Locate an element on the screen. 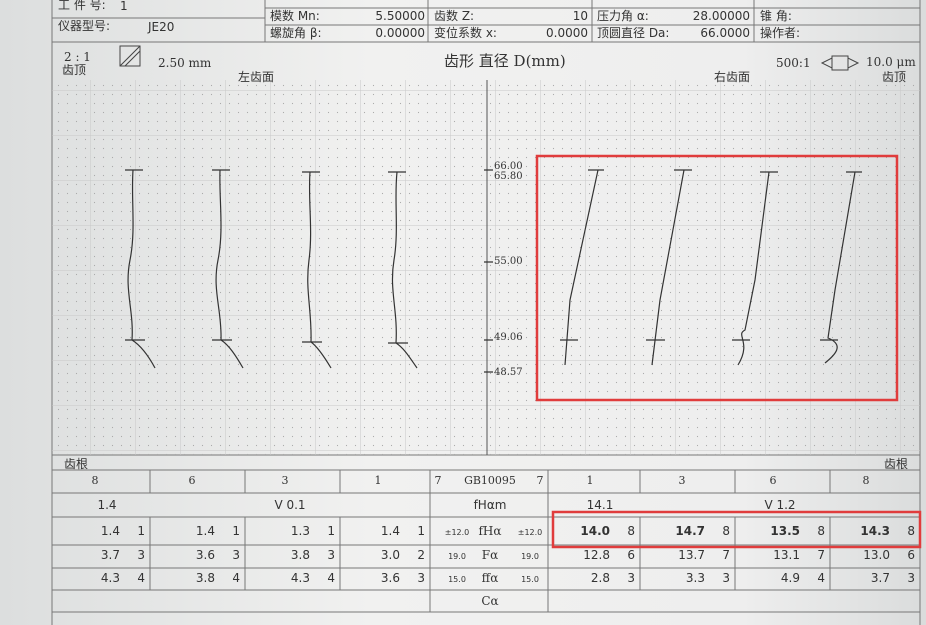 This screenshot has width=926, height=625. label: 模数 Mn: is located at coordinates (295, 16).